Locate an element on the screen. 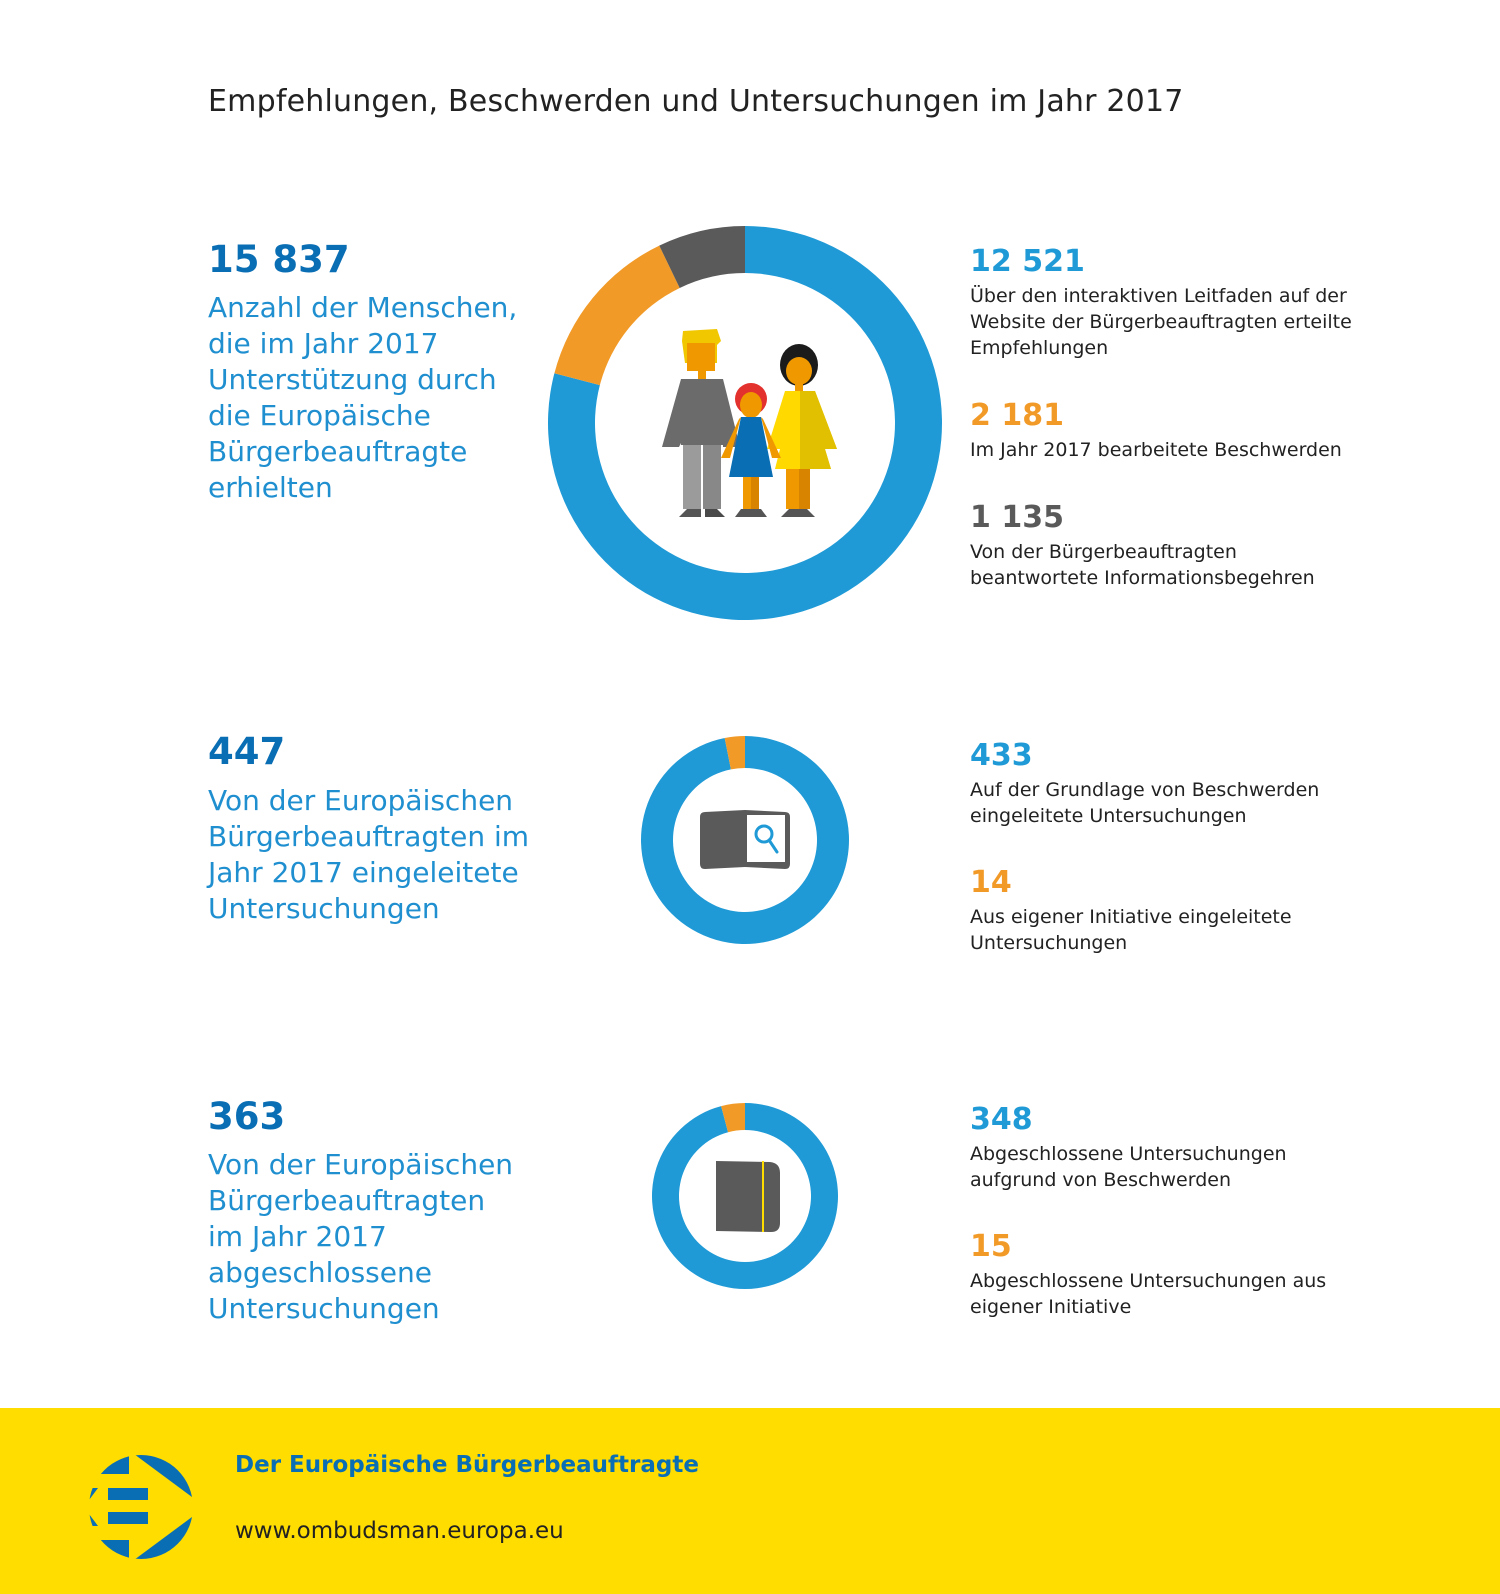 The width and height of the screenshot is (1500, 1594). open-folder-magnifier-icon is located at coordinates (745, 839).